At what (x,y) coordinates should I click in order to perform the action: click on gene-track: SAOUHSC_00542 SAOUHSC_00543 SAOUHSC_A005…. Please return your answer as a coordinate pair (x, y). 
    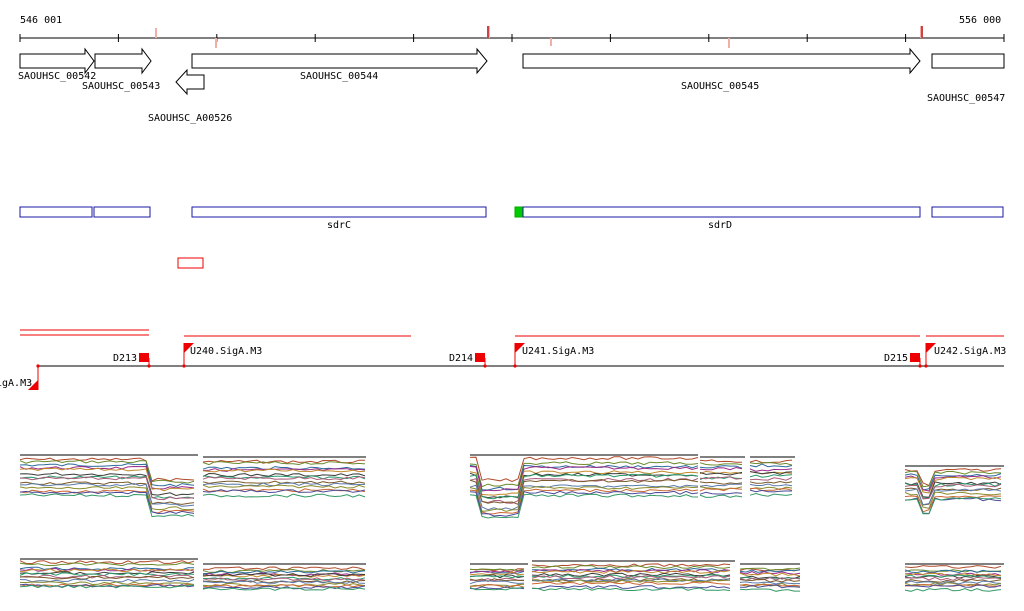
    Looking at the image, I should click on (511, 85).